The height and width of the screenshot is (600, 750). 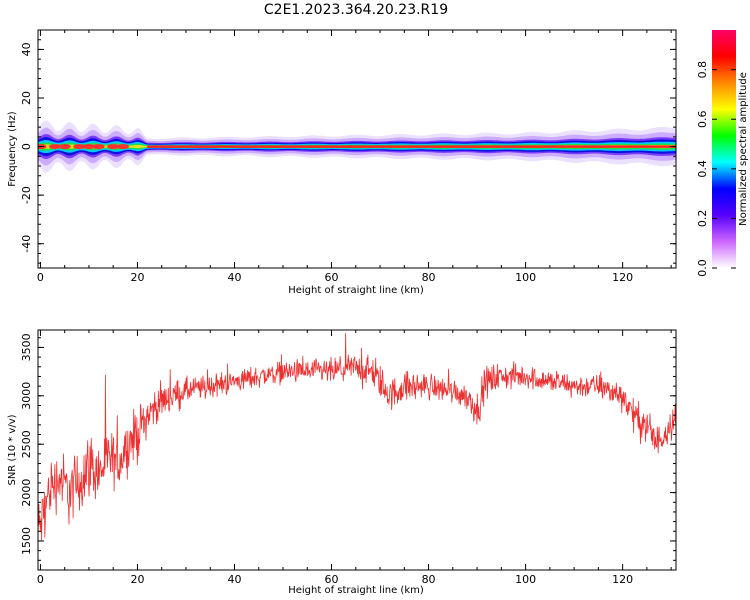 What do you see at coordinates (26, 195) in the screenshot?
I see `spectrogram-y-tick-label: -20` at bounding box center [26, 195].